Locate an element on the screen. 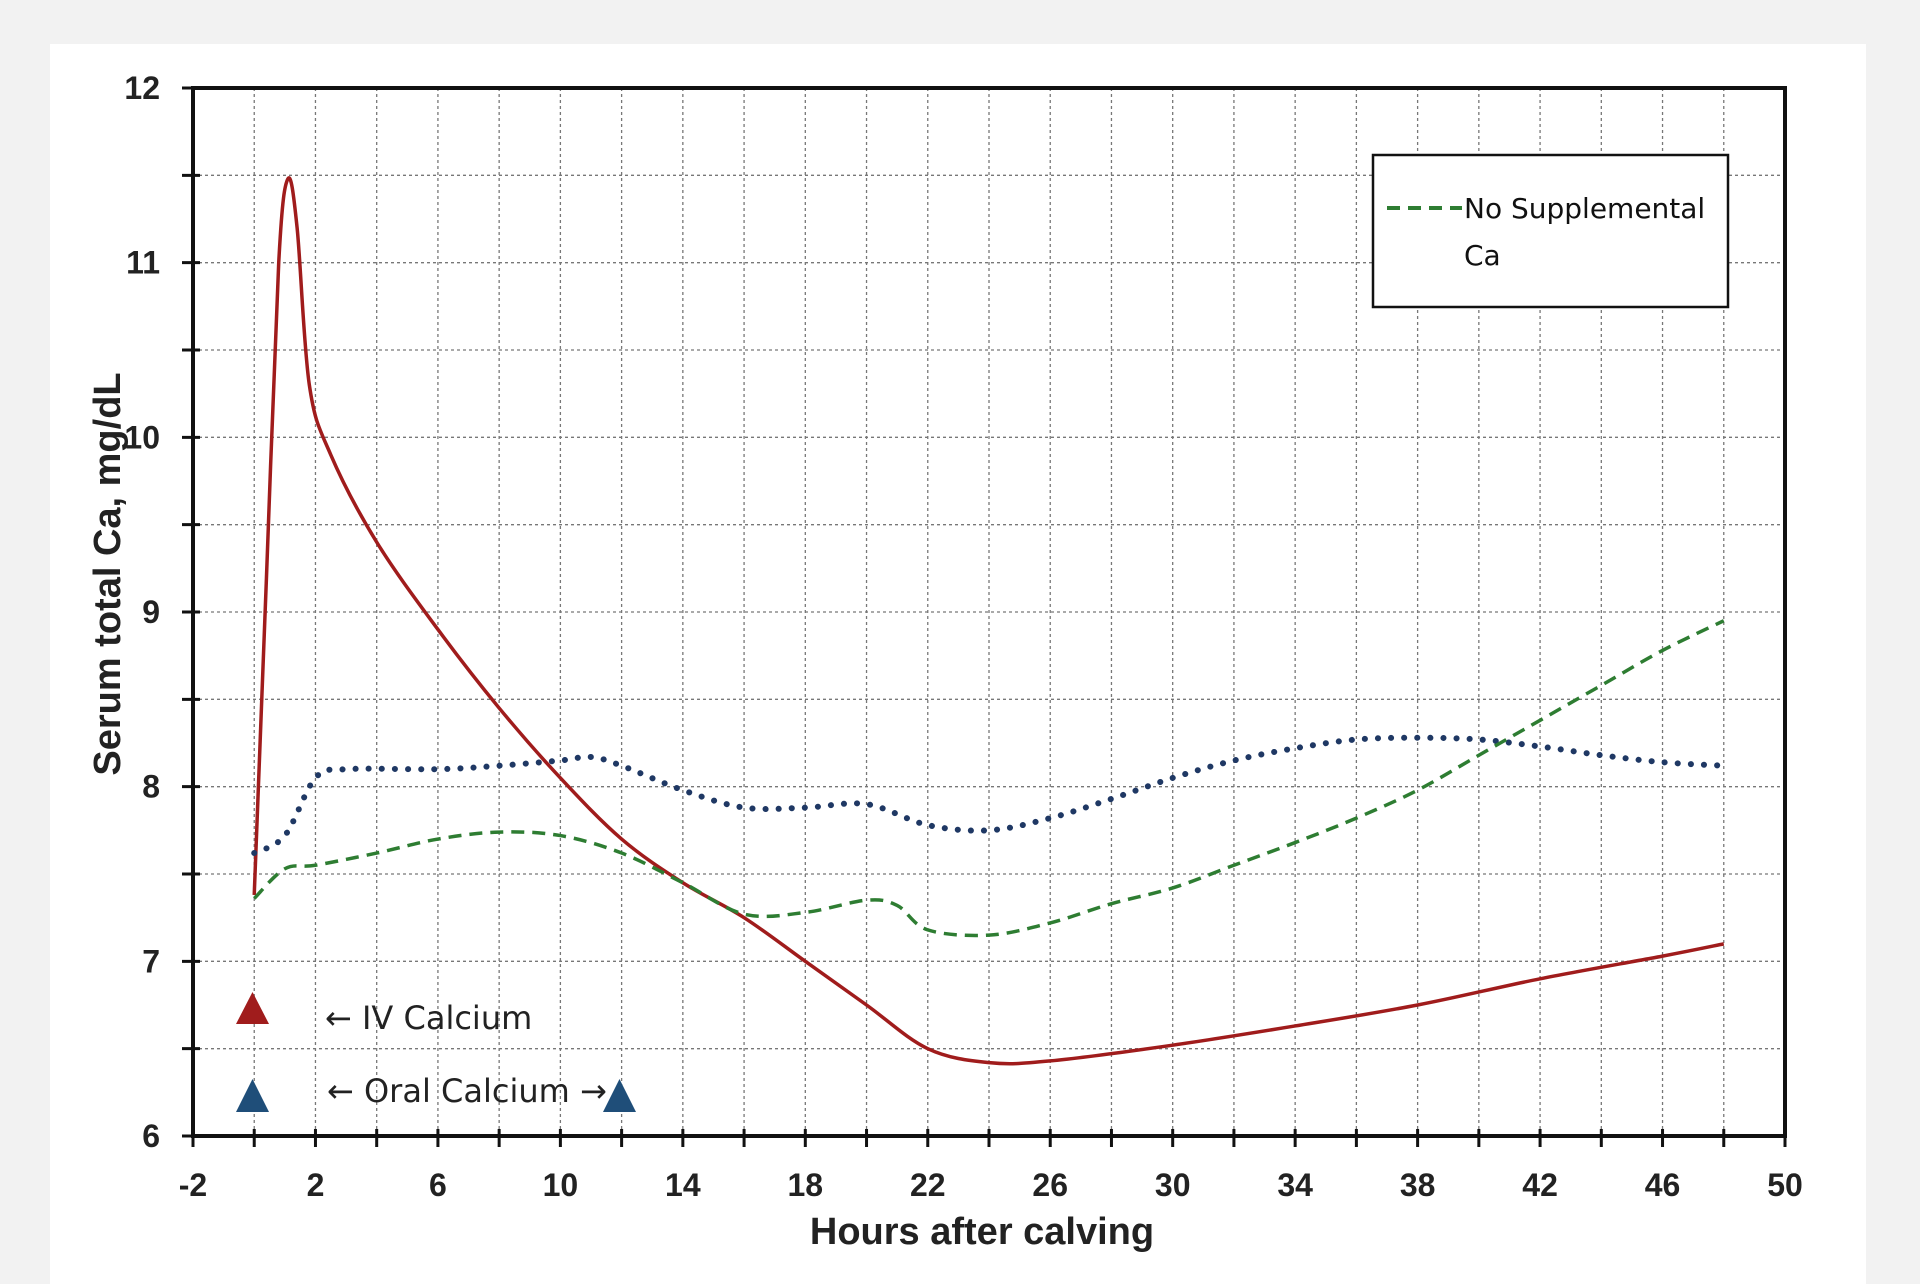 This screenshot has height=1284, width=1920. x-tick-label: 34 is located at coordinates (1295, 1185).